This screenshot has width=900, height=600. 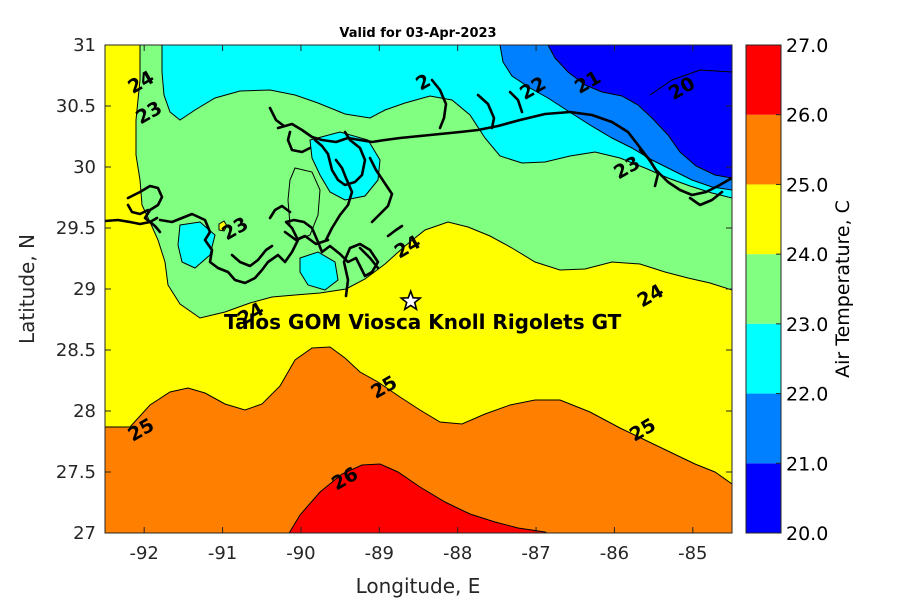 What do you see at coordinates (535, 553) in the screenshot?
I see `x-tick-label: -87` at bounding box center [535, 553].